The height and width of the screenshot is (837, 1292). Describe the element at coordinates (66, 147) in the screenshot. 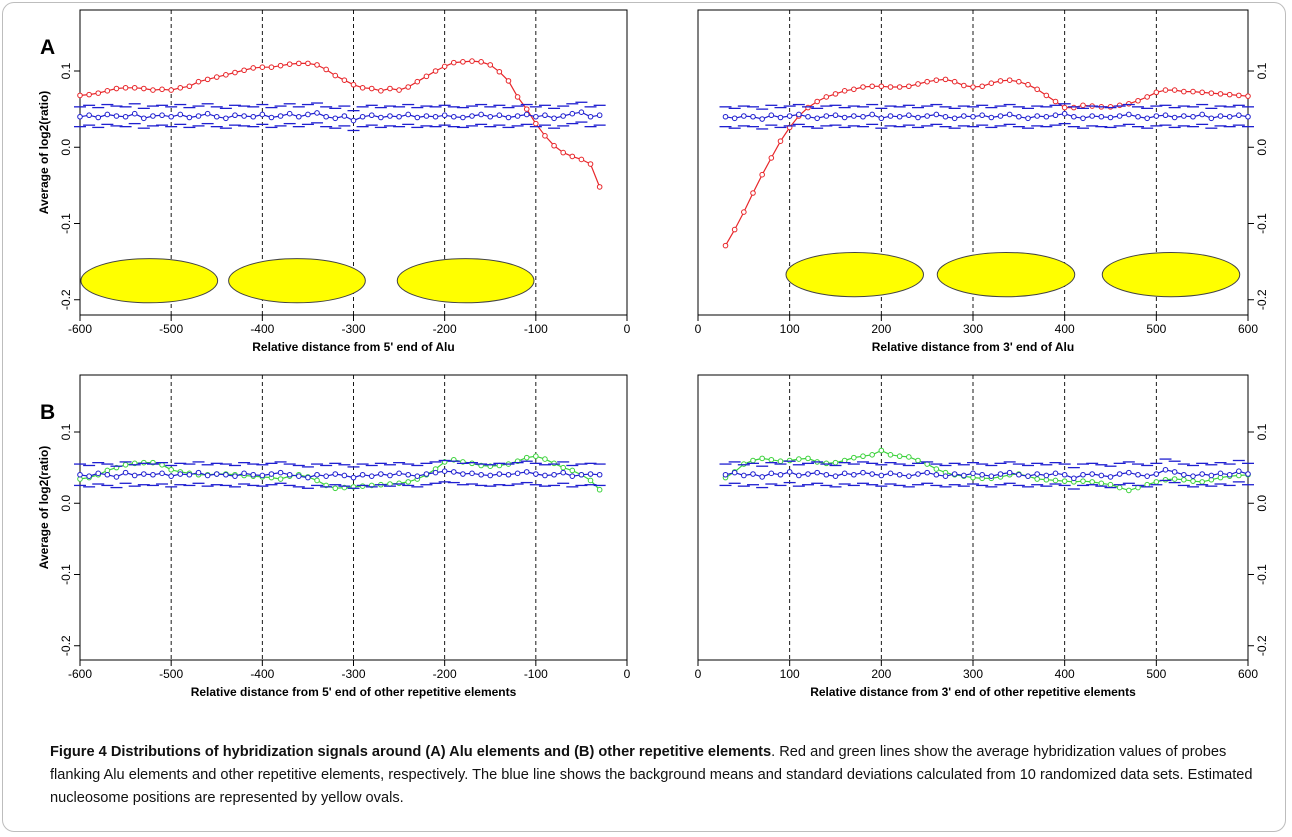

I see `y-tick-label: 0.0` at that location.